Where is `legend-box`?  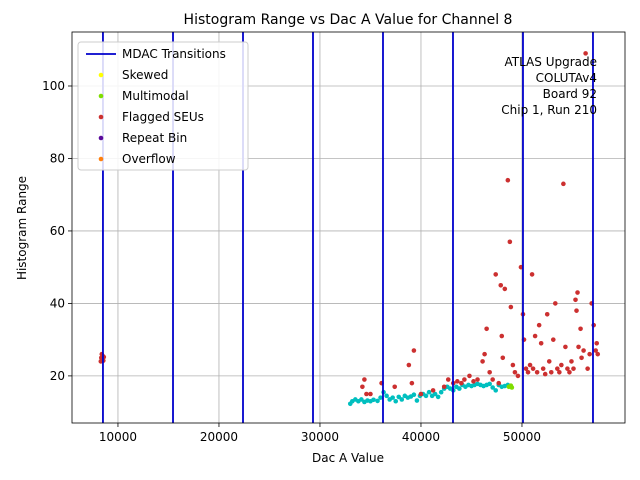
legend-box is located at coordinates (163, 106).